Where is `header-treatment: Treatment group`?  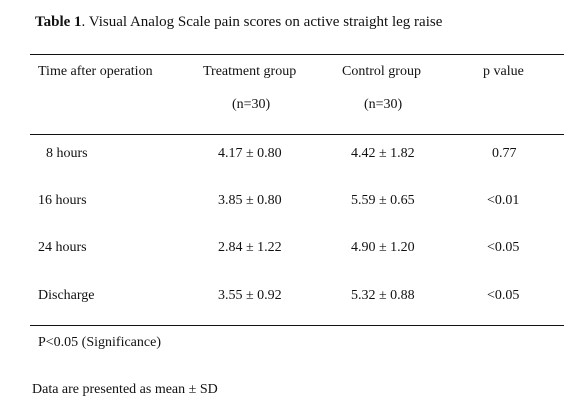 header-treatment: Treatment group is located at coordinates (250, 71).